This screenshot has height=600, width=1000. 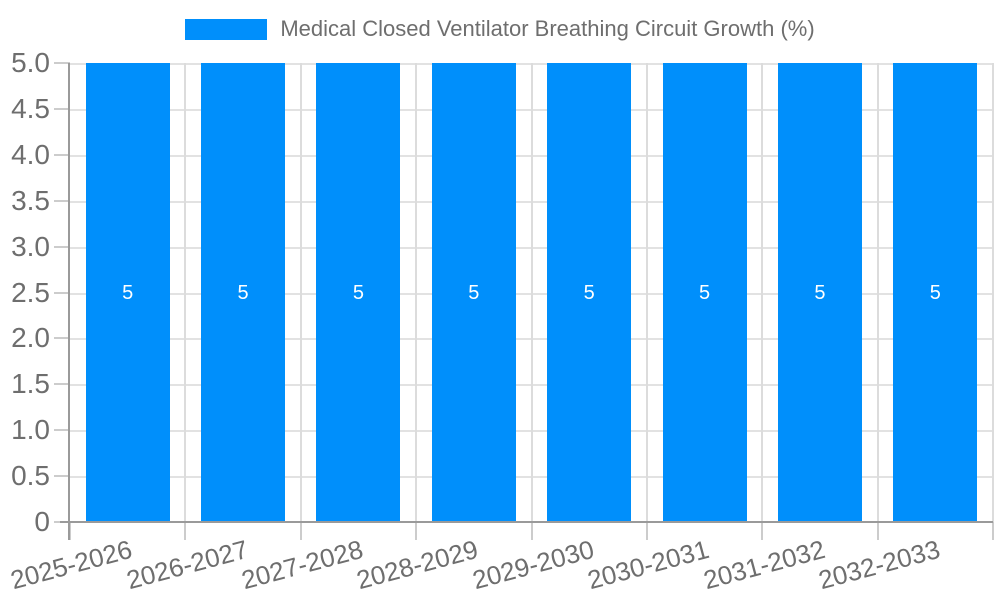 What do you see at coordinates (30, 292) in the screenshot?
I see `y-axis-tick-label: 2.5` at bounding box center [30, 292].